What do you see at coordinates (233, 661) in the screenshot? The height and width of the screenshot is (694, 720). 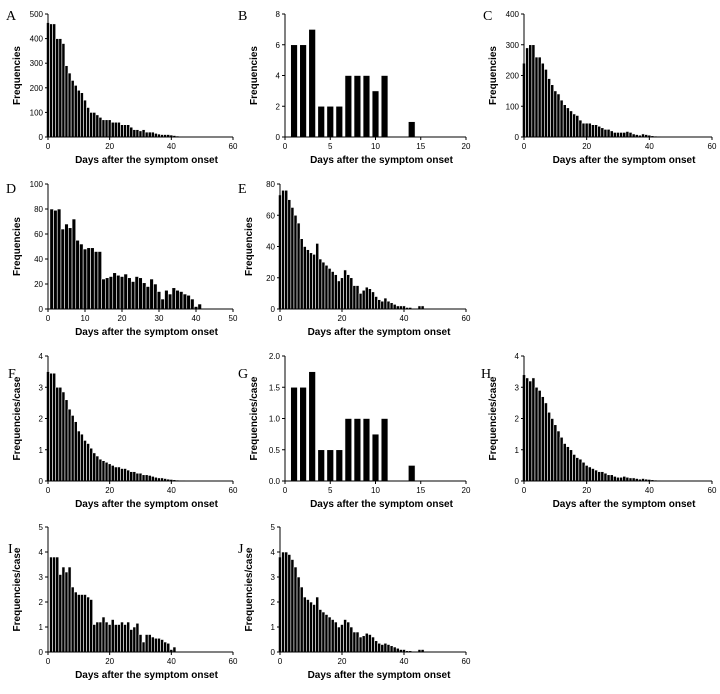 I see `x-tick-label-i: 60` at bounding box center [233, 661].